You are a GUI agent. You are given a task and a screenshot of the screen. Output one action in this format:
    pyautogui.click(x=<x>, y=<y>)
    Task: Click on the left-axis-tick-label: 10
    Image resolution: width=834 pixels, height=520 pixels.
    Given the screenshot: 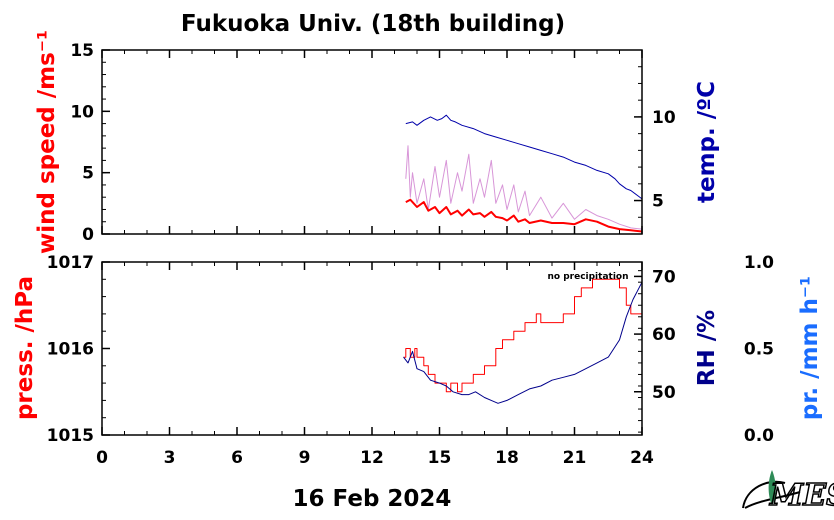 What is the action you would take?
    pyautogui.click(x=82, y=112)
    